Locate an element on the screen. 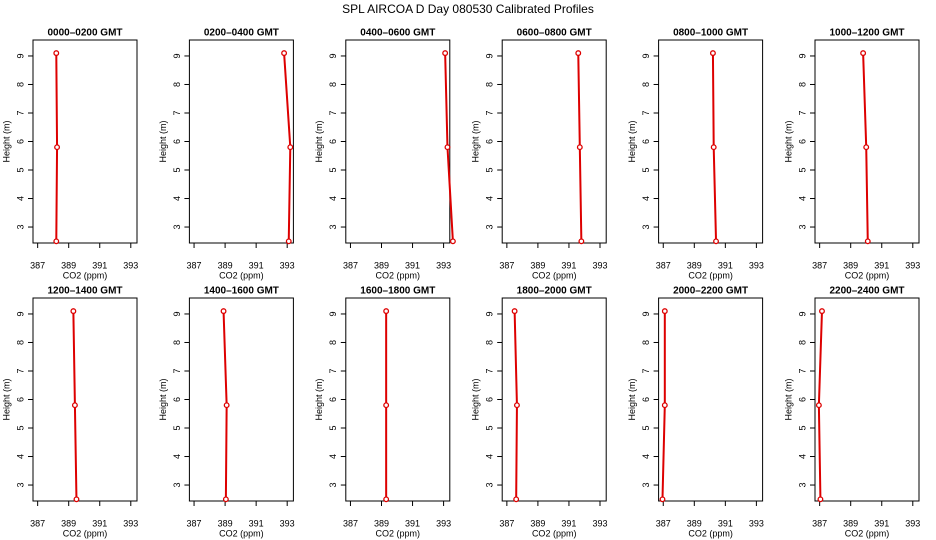  panel-title: 1400–1600 GMT is located at coordinates (241, 291).